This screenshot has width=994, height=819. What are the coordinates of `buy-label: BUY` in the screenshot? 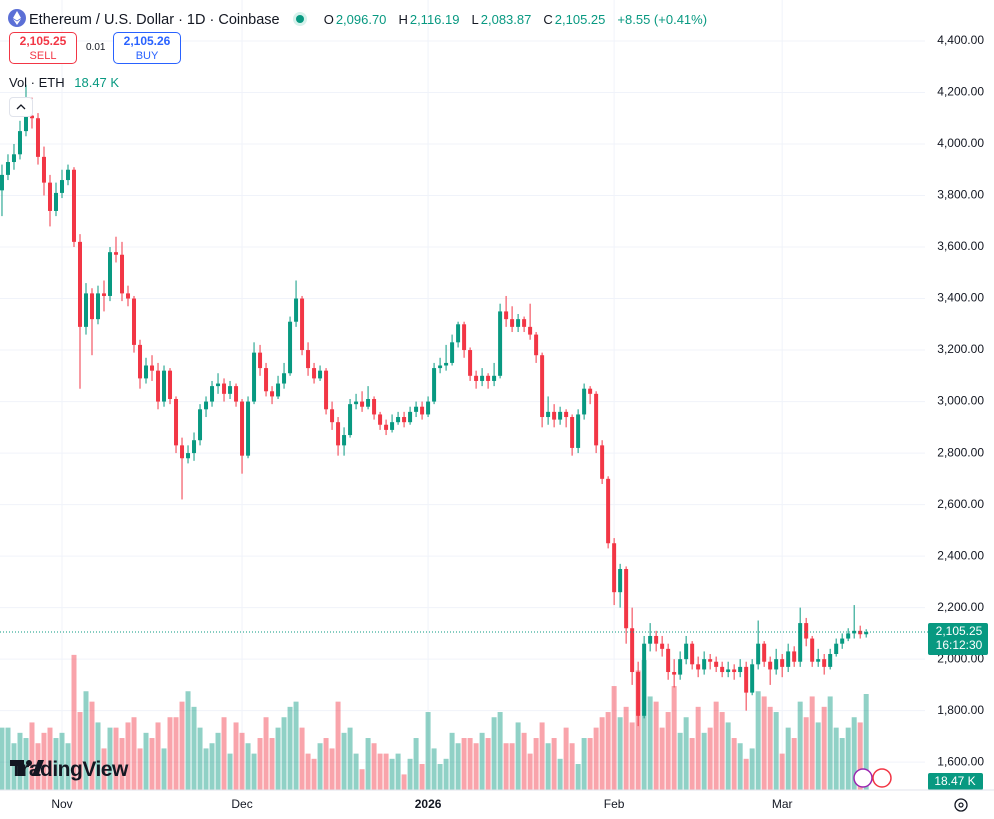 It's located at (147, 56).